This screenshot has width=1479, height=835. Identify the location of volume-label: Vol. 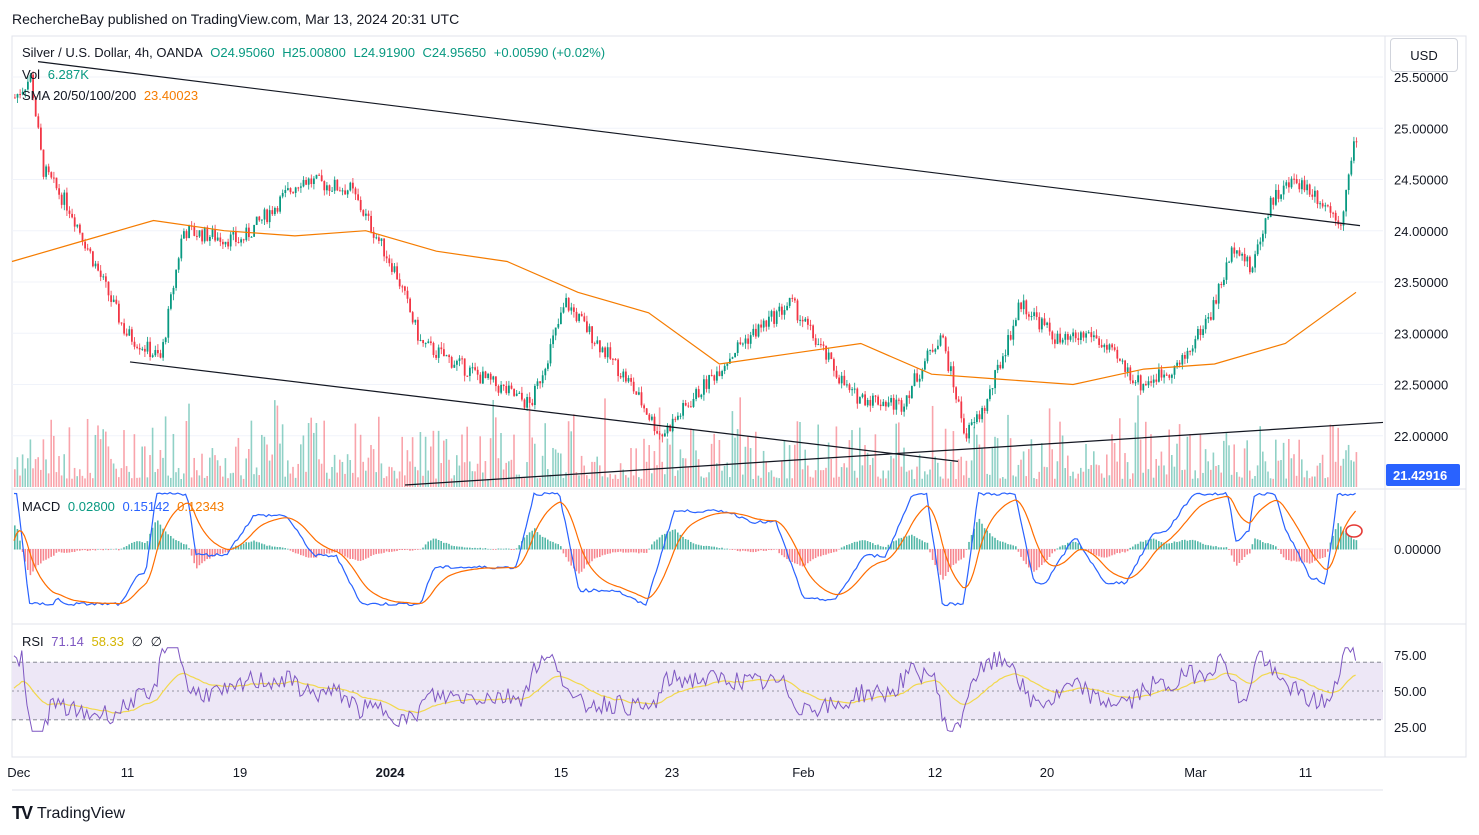
(31, 74).